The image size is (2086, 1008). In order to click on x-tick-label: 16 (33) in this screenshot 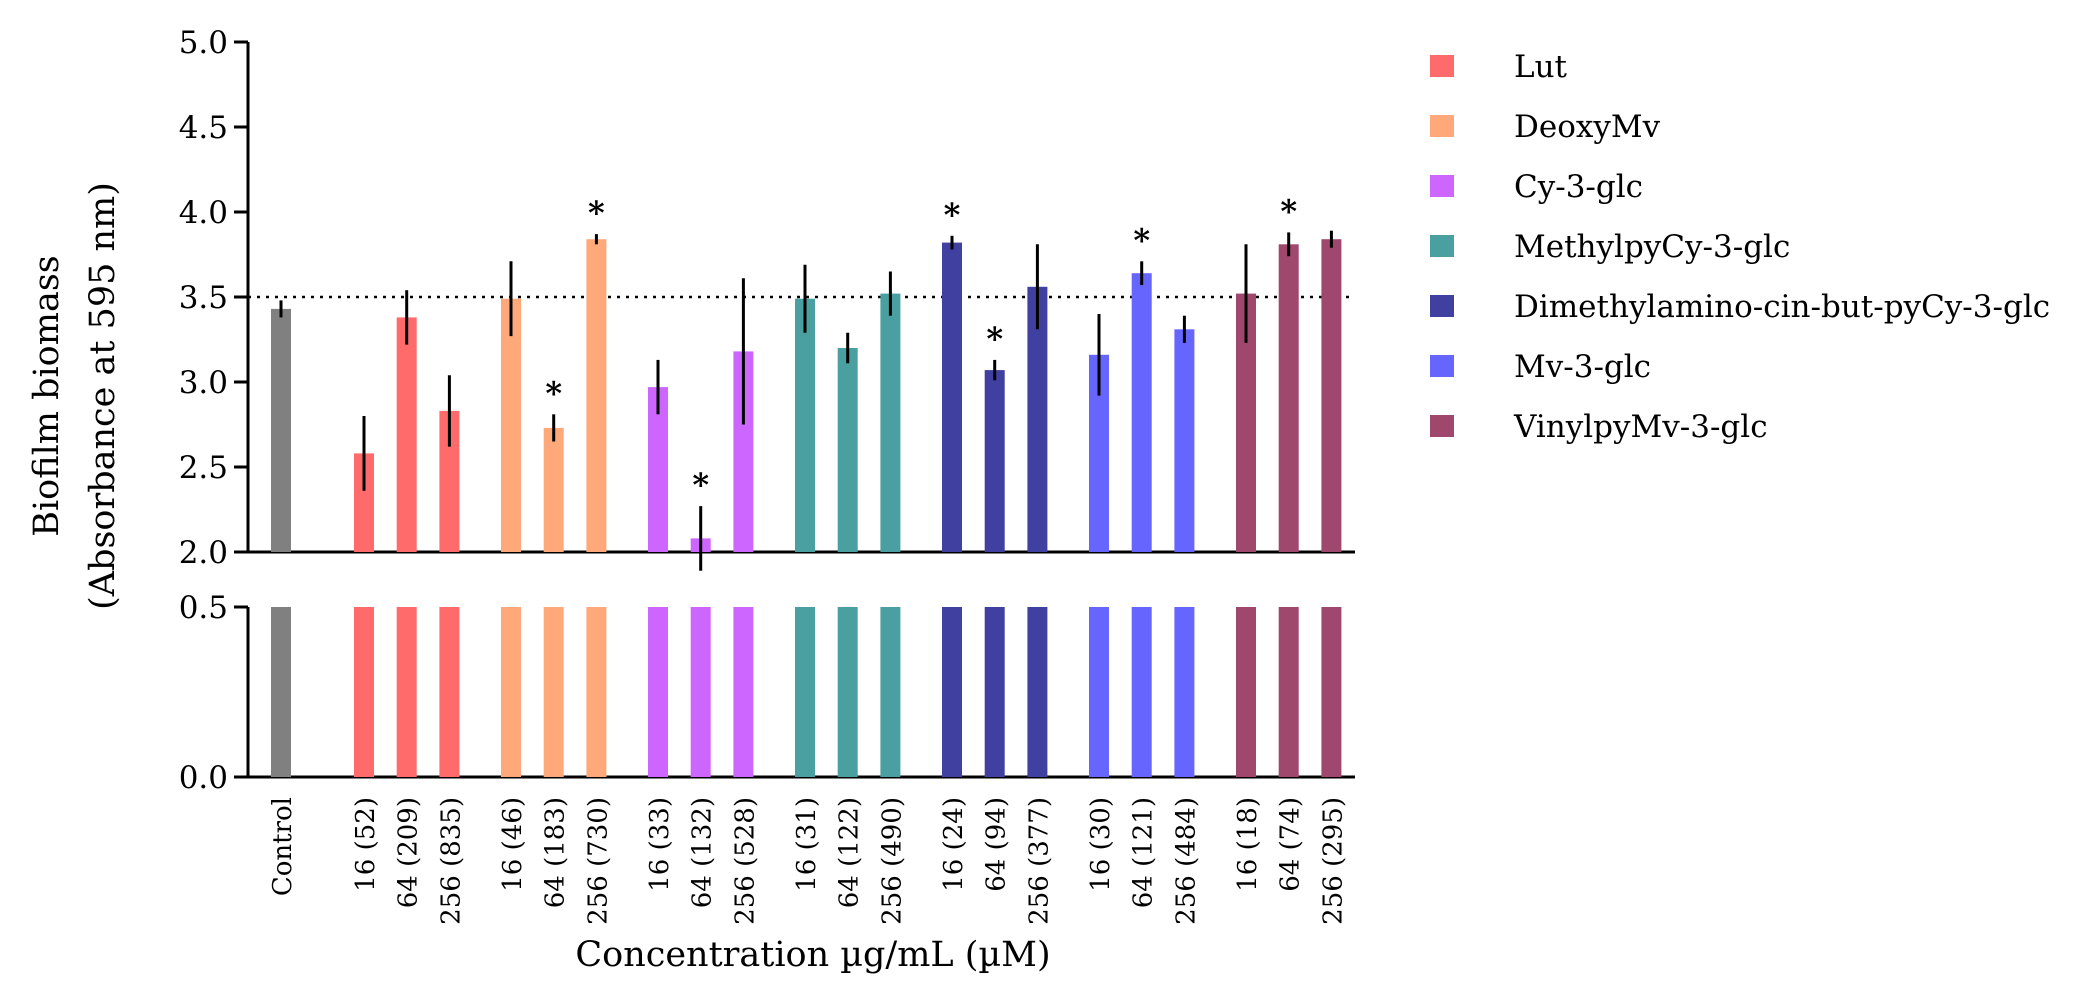, I will do `click(660, 844)`.